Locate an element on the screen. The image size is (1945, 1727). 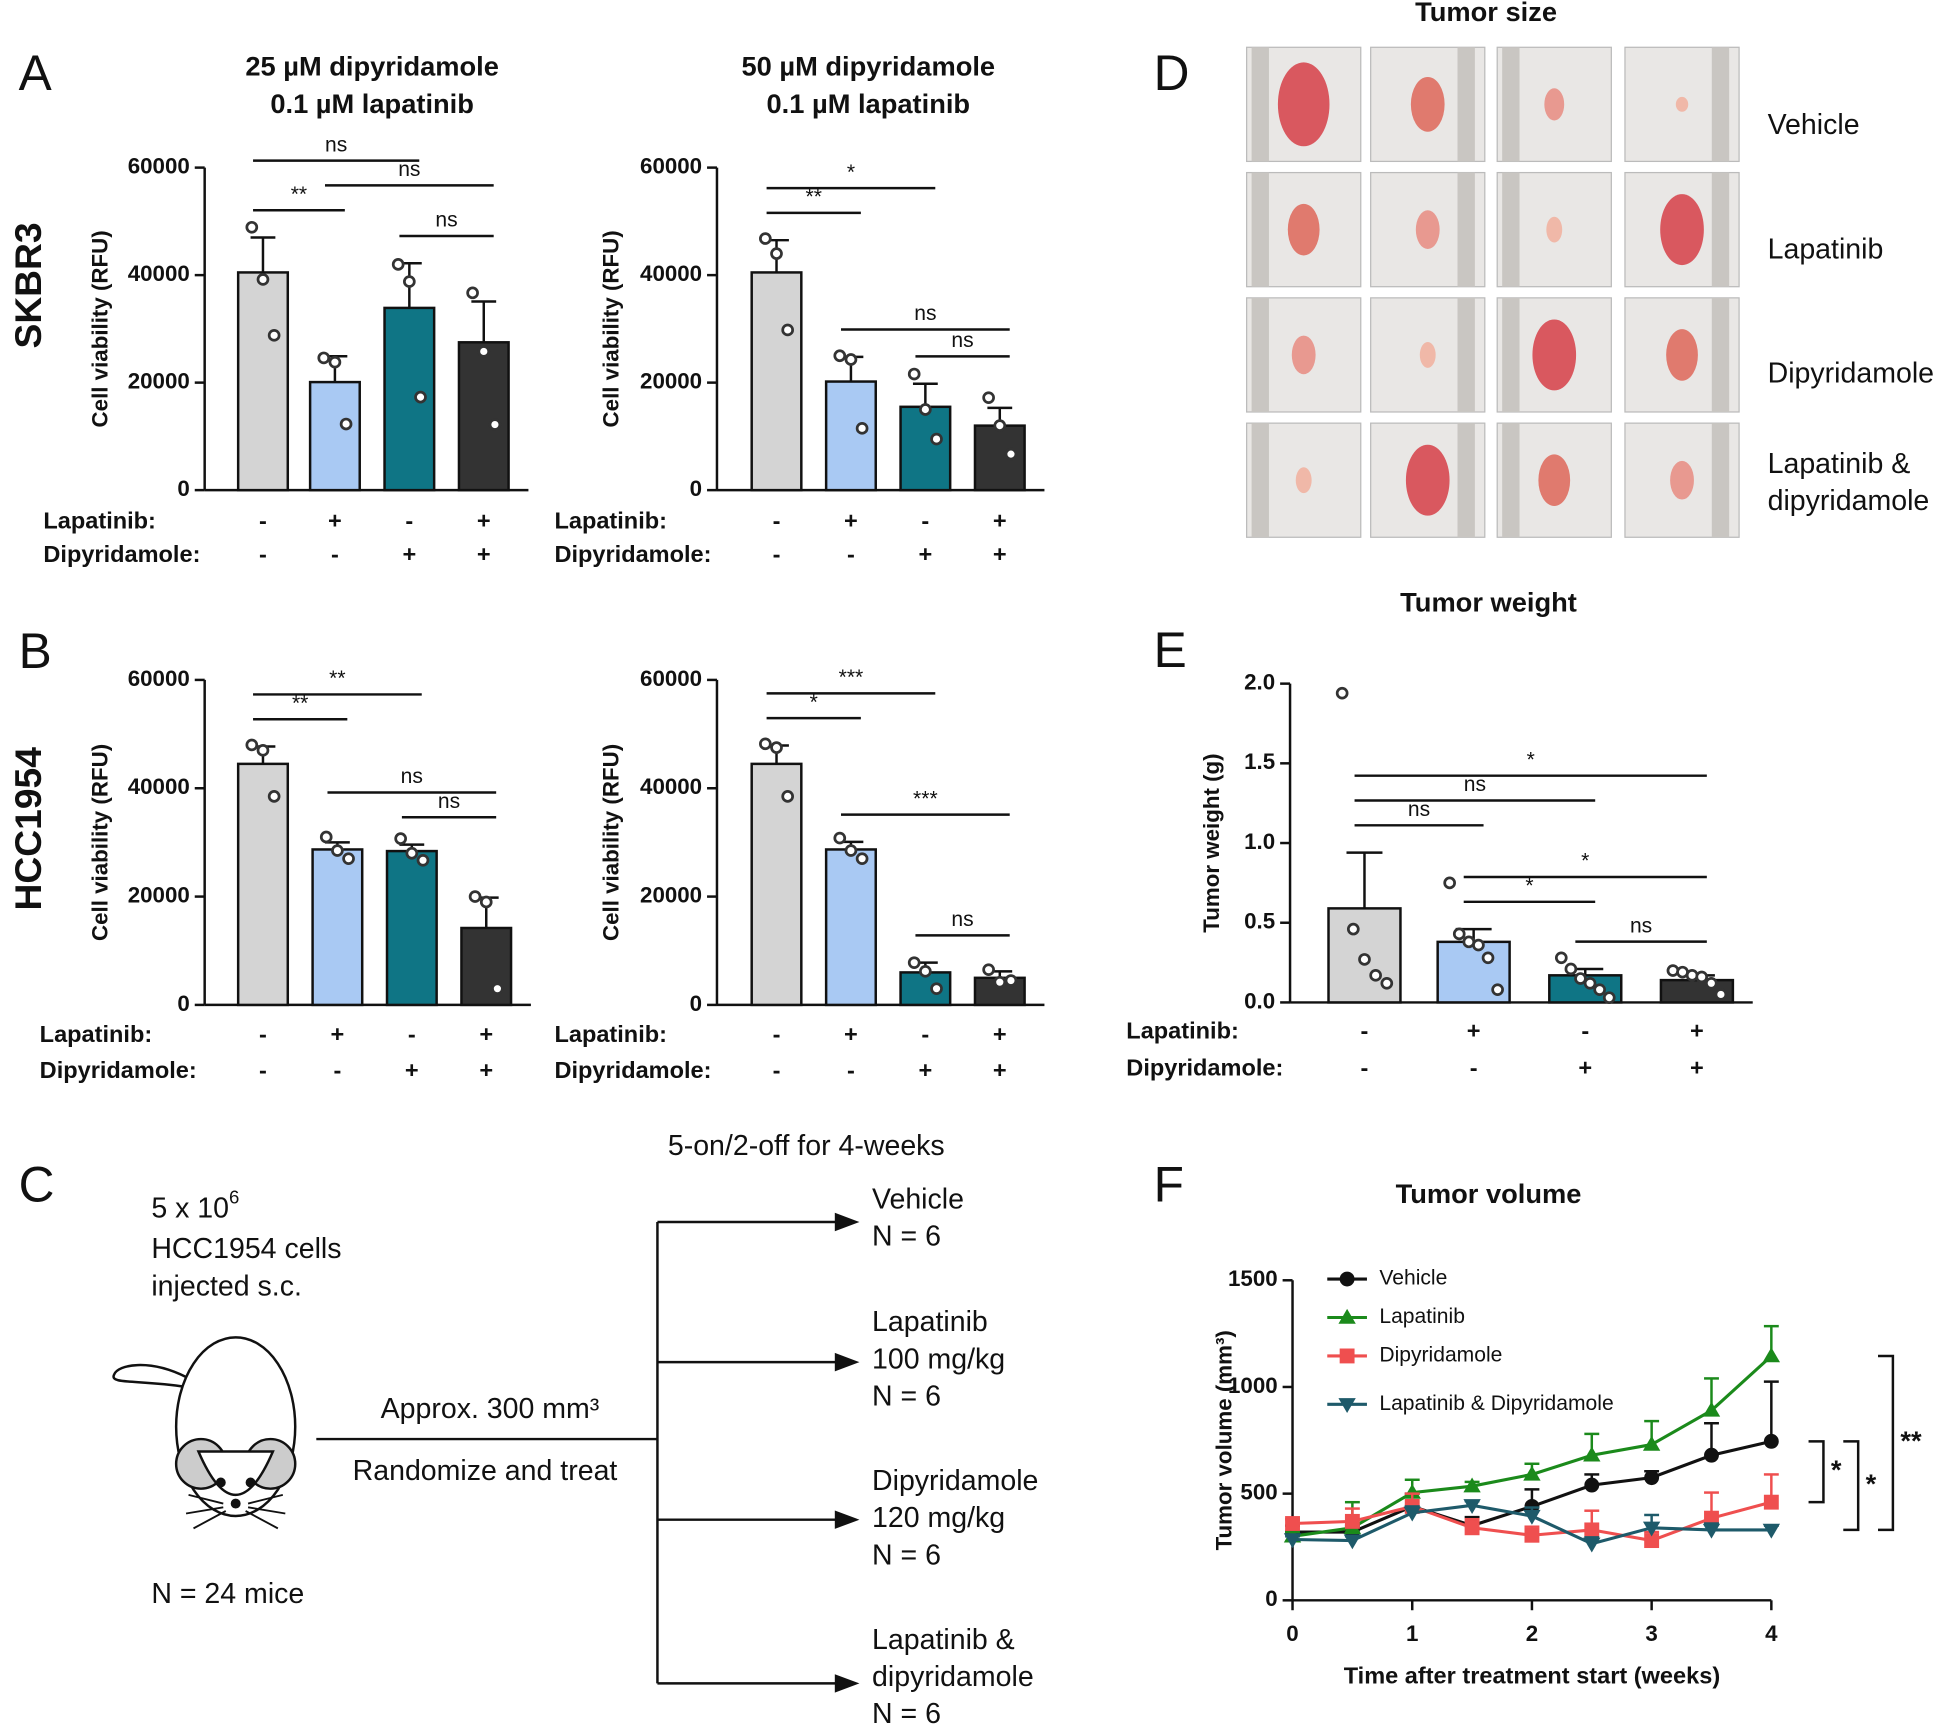
panel-label: D is located at coordinates (1172, 73).